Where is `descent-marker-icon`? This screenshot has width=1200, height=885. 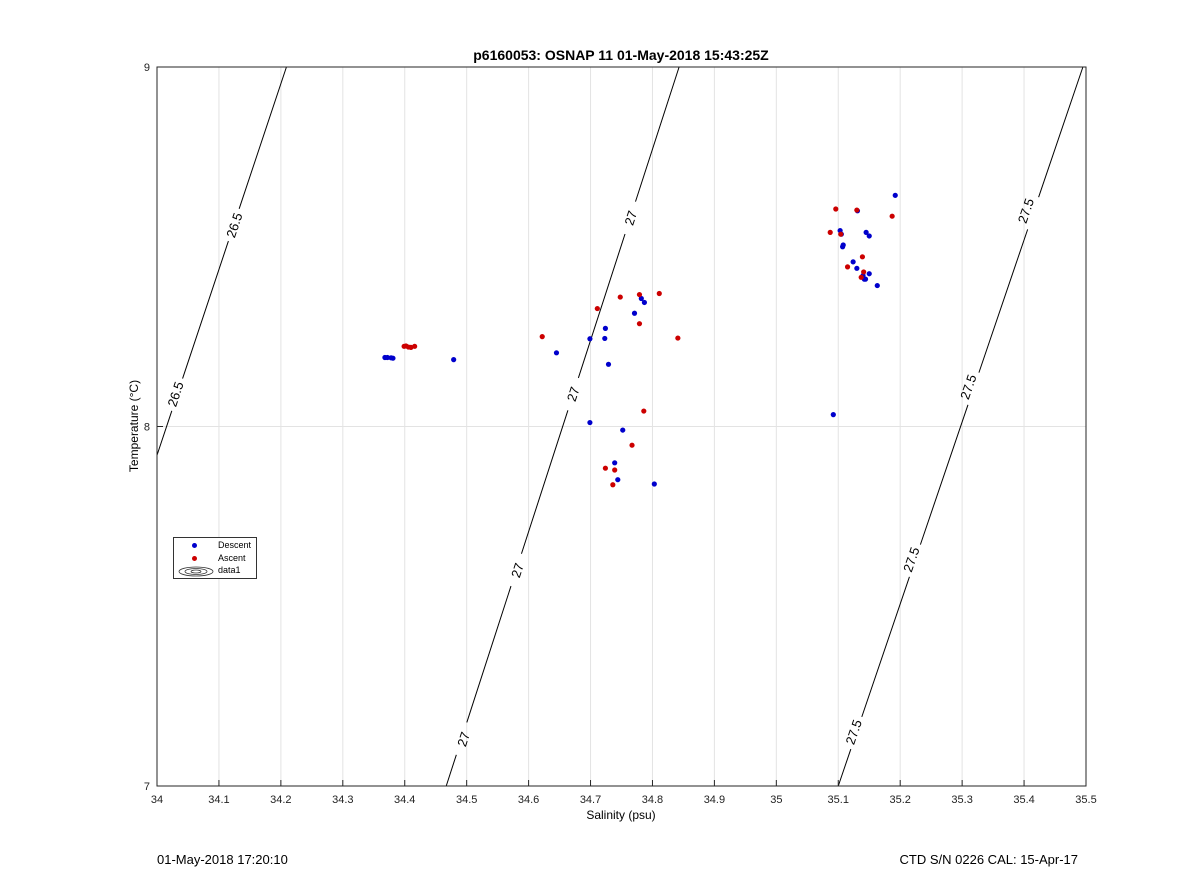 descent-marker-icon is located at coordinates (194, 545).